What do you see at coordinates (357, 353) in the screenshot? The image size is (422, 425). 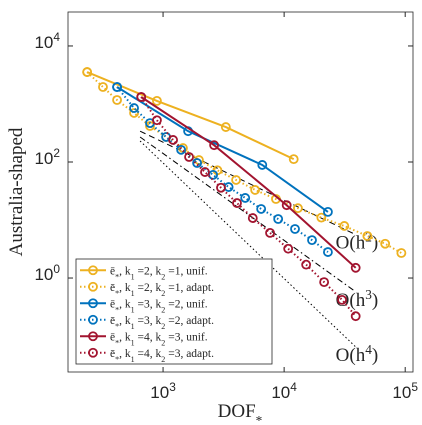 I see `reference-label: O(h4)` at bounding box center [357, 353].